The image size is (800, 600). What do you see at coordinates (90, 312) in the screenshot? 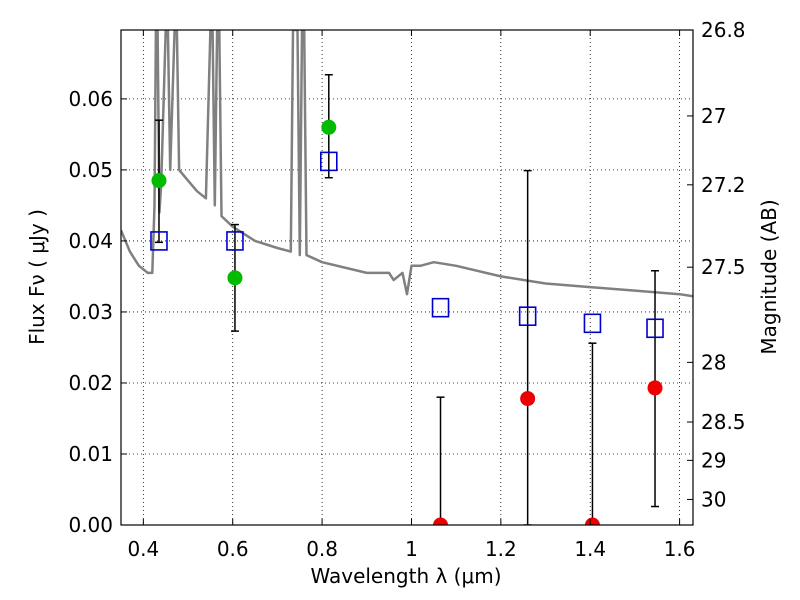
I see `y-tick-label: 0.03` at bounding box center [90, 312].